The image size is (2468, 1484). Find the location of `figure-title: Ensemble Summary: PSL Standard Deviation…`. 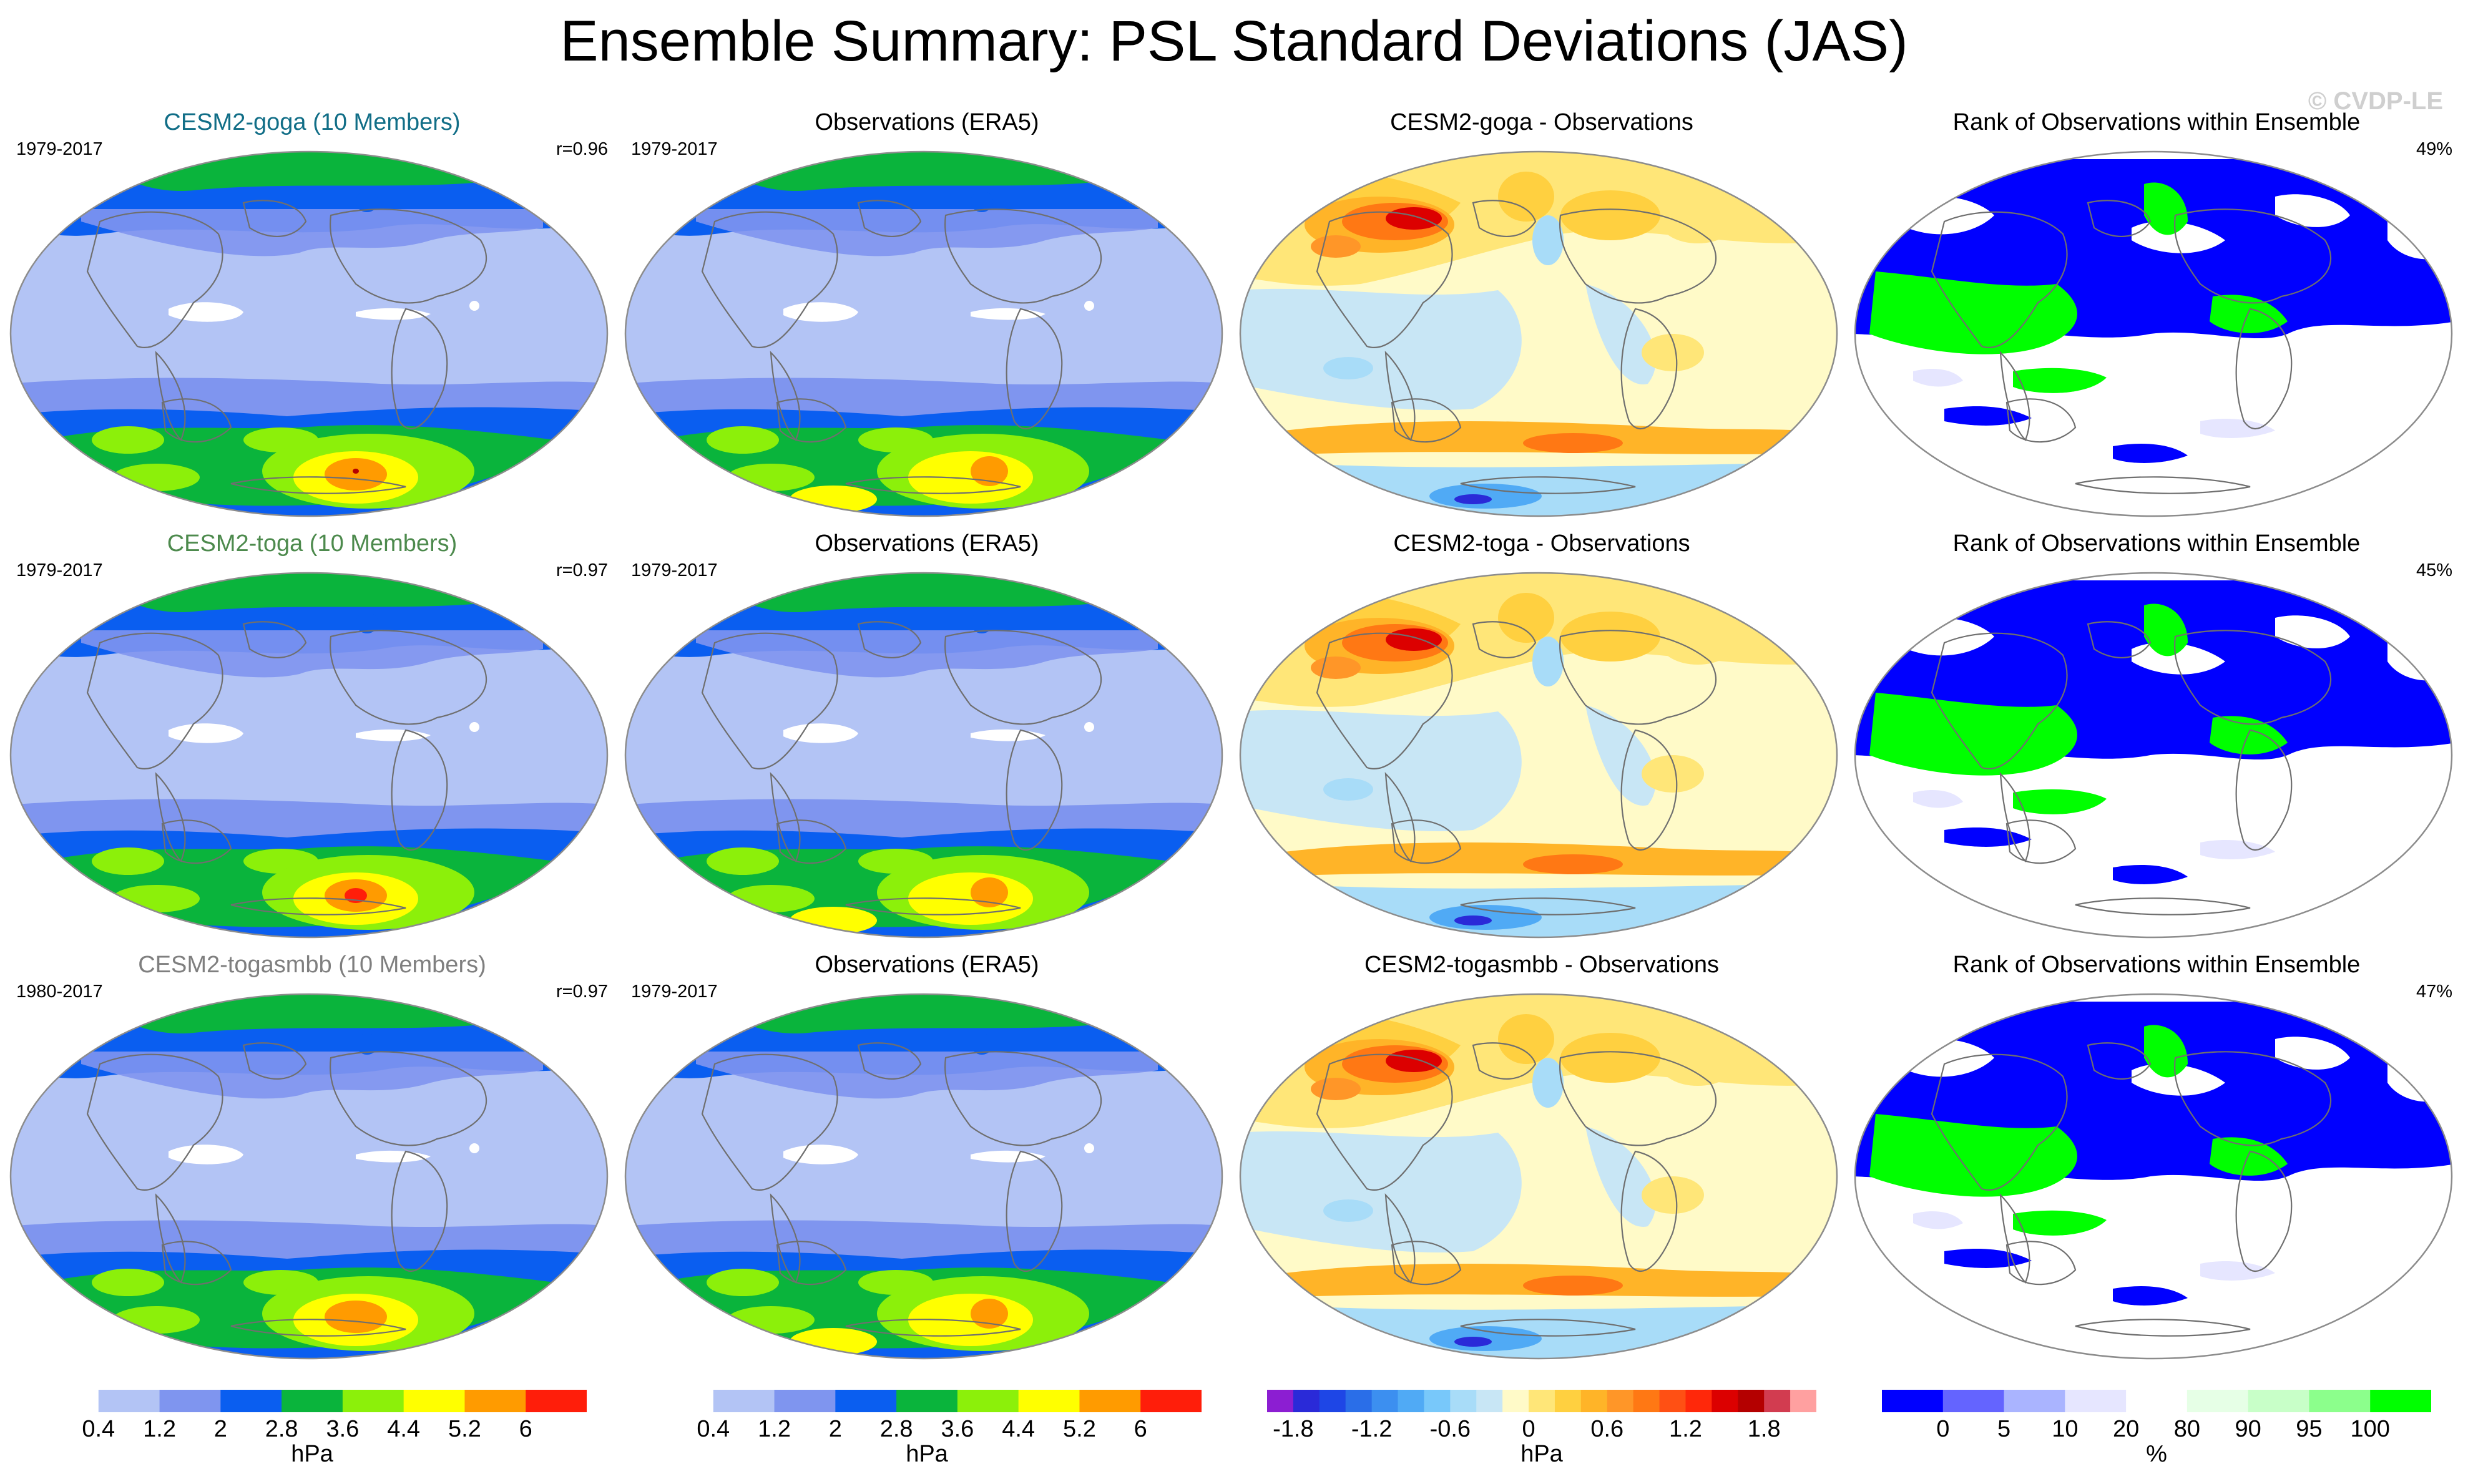

figure-title: Ensemble Summary: PSL Standard Deviation… is located at coordinates (1234, 41).